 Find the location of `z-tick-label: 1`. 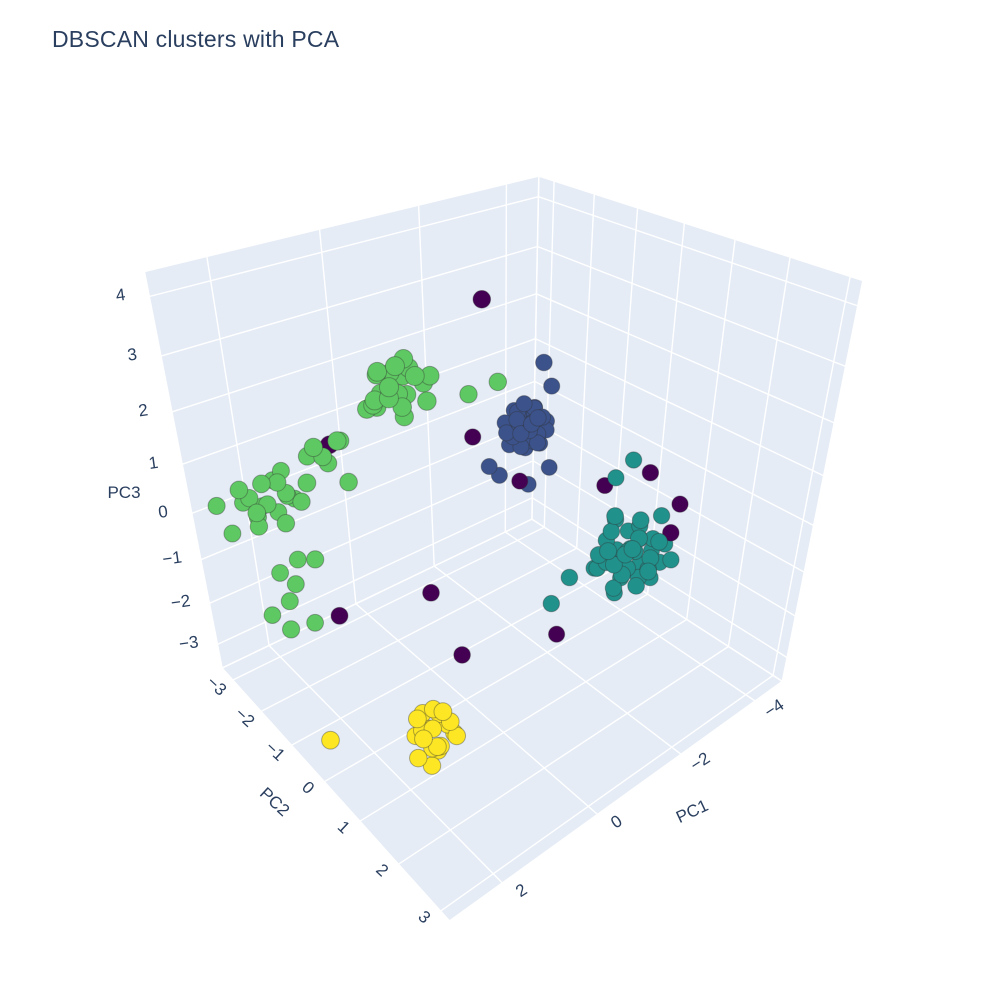

z-tick-label: 1 is located at coordinates (153, 463).